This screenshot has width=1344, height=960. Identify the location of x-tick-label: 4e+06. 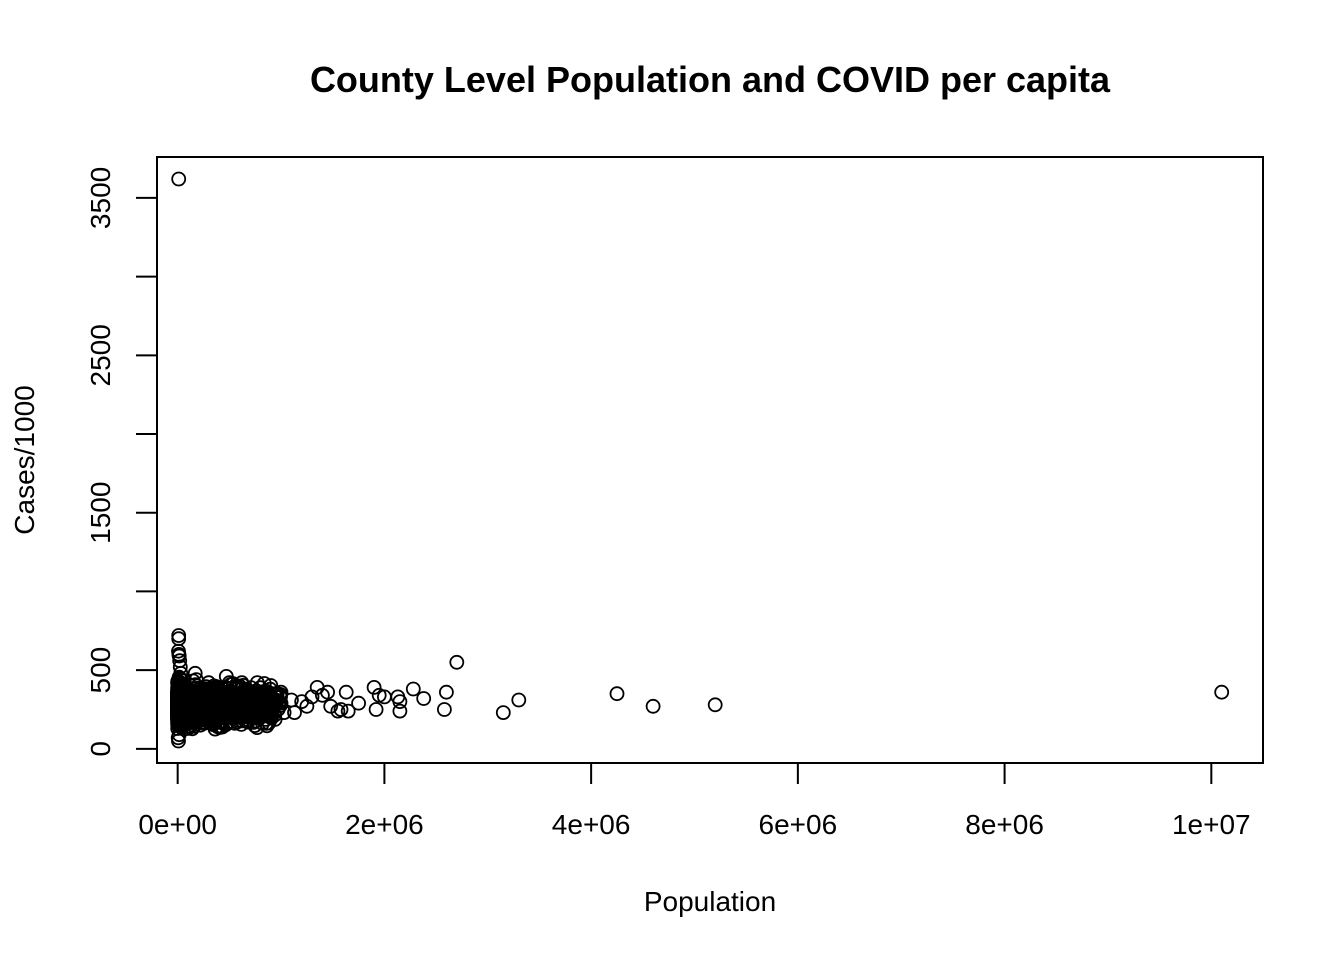
(591, 824).